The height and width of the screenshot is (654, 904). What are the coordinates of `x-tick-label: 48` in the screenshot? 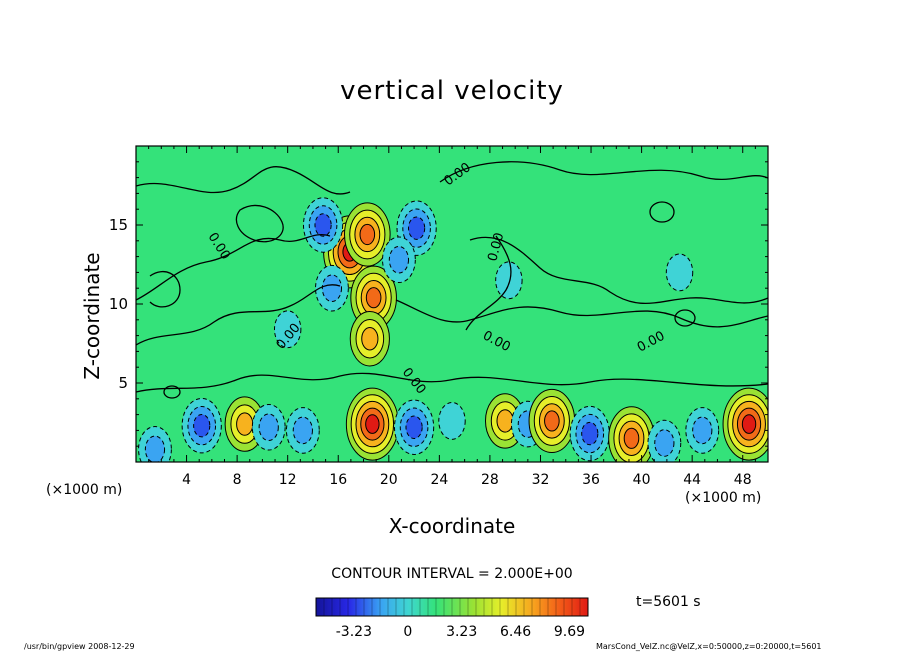 It's located at (743, 480).